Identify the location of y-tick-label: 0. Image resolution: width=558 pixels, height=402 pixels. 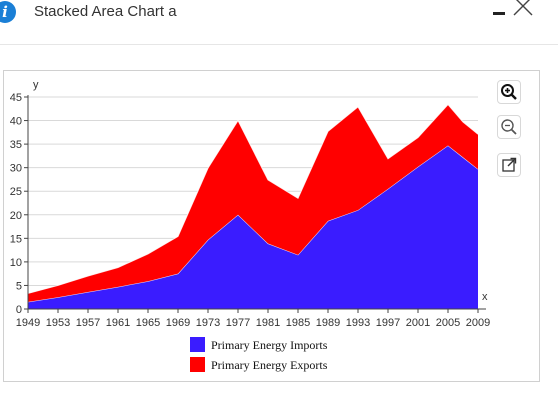
(19, 310).